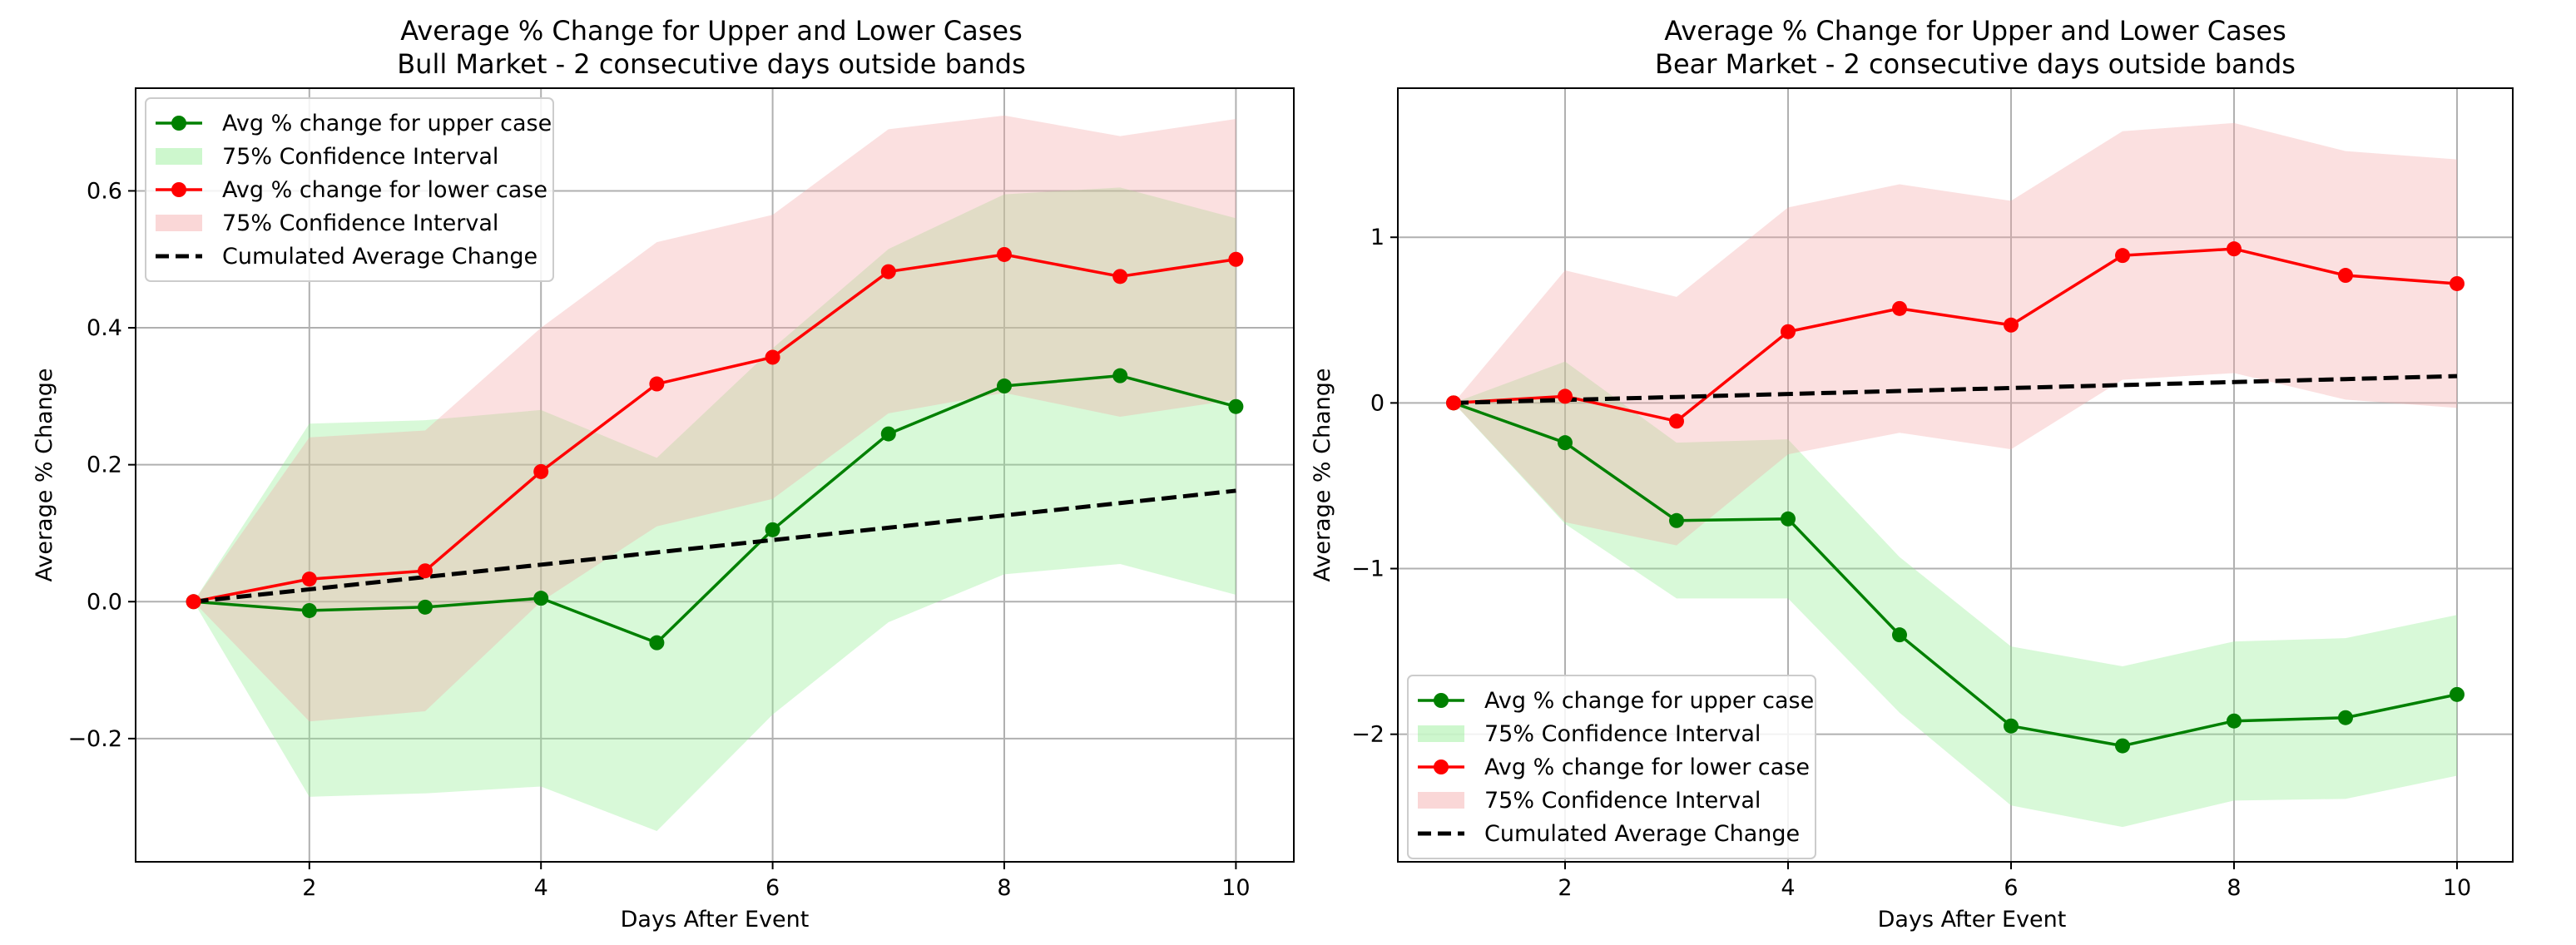 The height and width of the screenshot is (945, 2576). What do you see at coordinates (309, 888) in the screenshot?
I see `x-tick-label: 2` at bounding box center [309, 888].